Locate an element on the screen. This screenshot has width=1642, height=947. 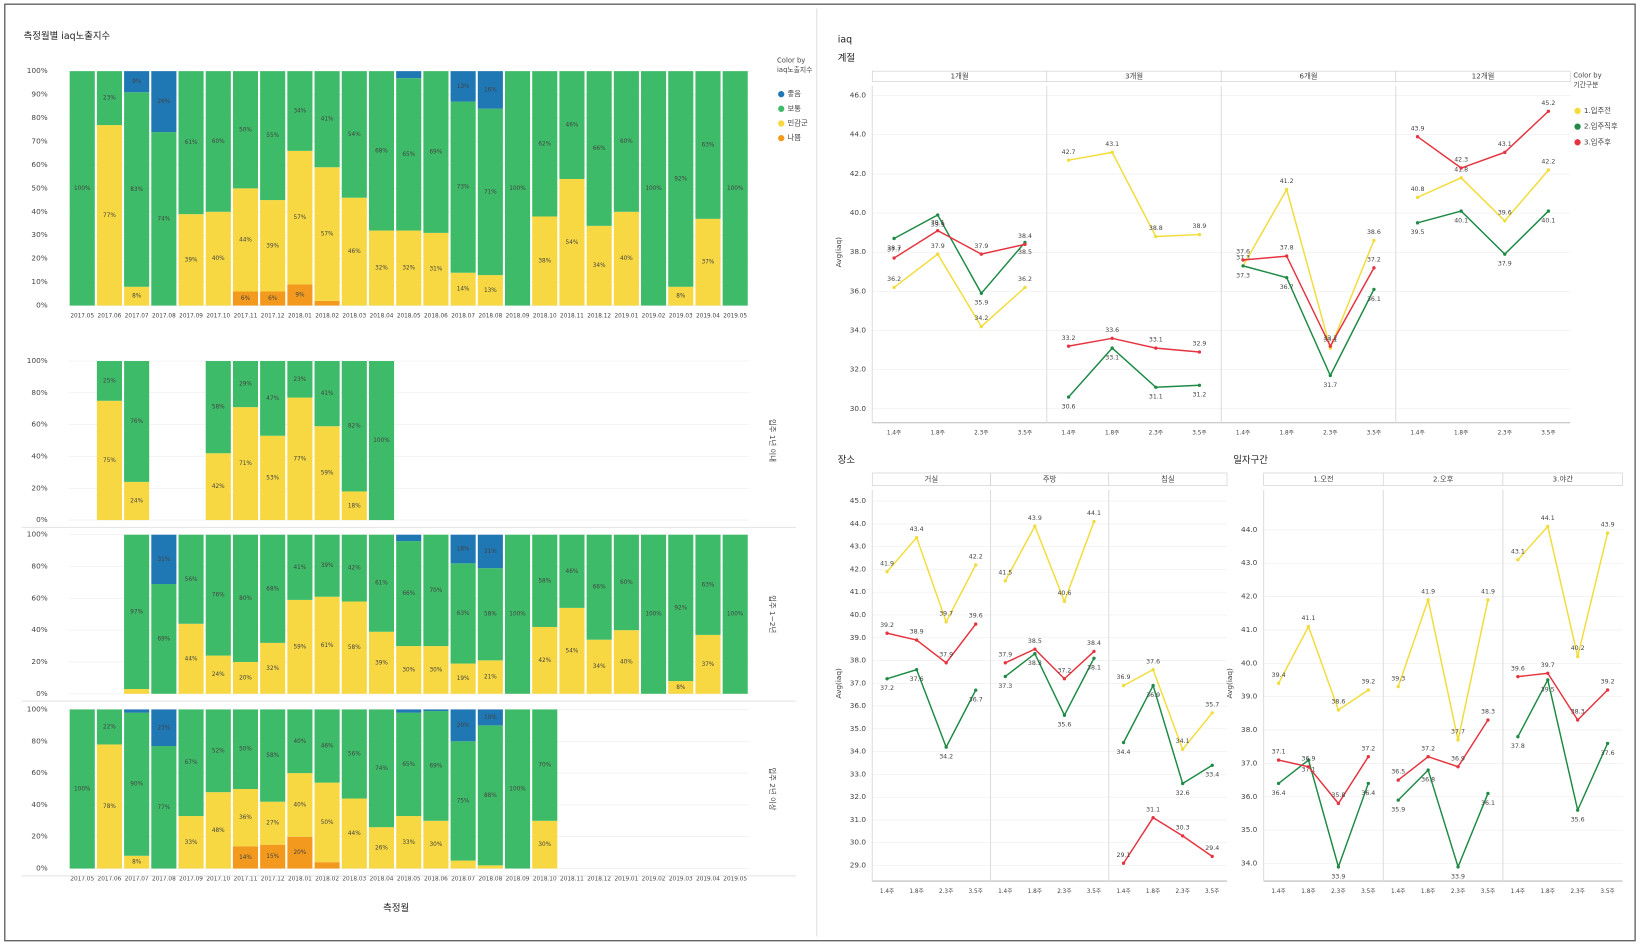
point-label: 40.1 is located at coordinates (1548, 220).